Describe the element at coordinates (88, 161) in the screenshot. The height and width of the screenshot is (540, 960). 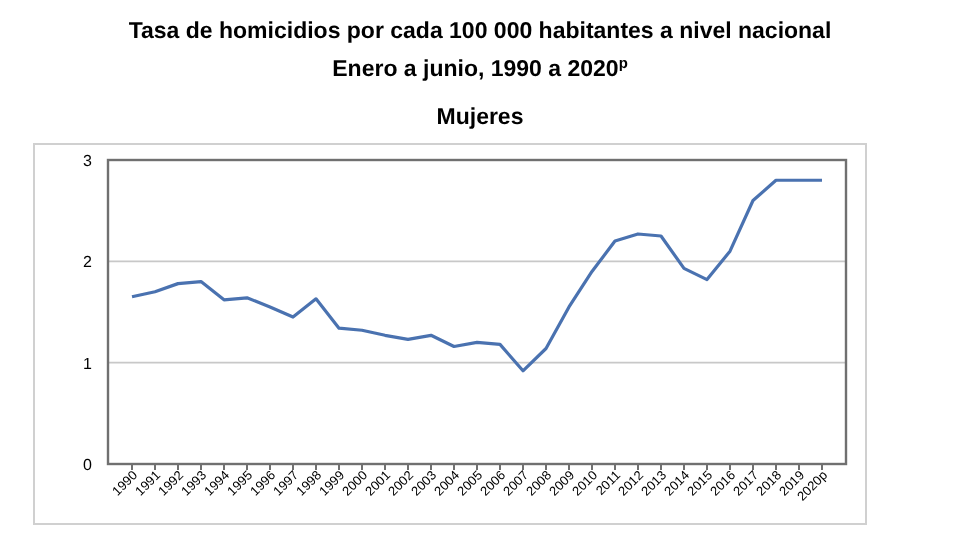
I see `y-tick-label: 3` at that location.